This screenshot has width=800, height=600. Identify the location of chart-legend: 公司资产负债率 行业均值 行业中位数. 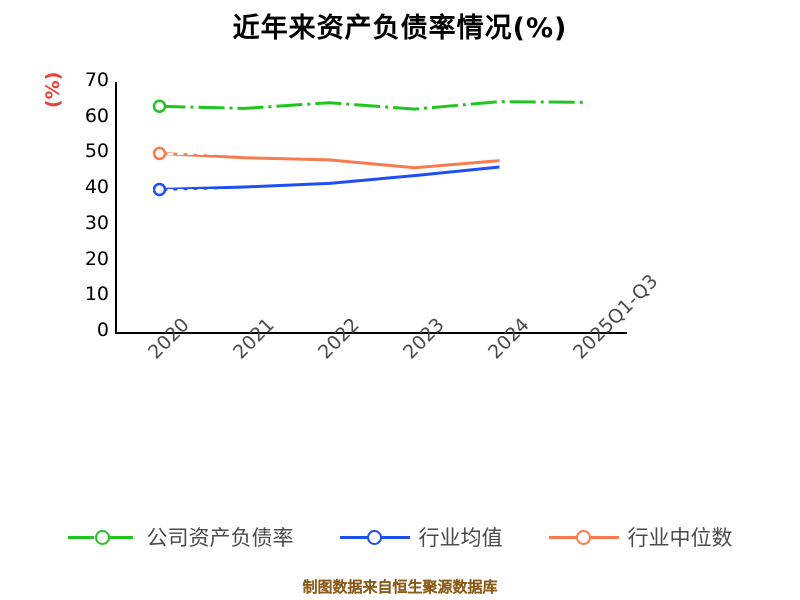
(400, 537).